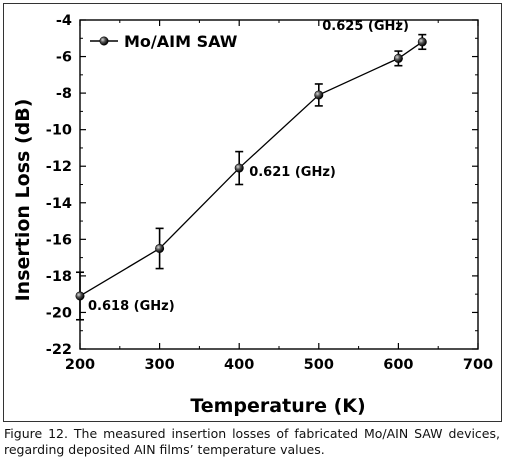  What do you see at coordinates (159, 365) in the screenshot?
I see `x-tick-label: 300` at bounding box center [159, 365].